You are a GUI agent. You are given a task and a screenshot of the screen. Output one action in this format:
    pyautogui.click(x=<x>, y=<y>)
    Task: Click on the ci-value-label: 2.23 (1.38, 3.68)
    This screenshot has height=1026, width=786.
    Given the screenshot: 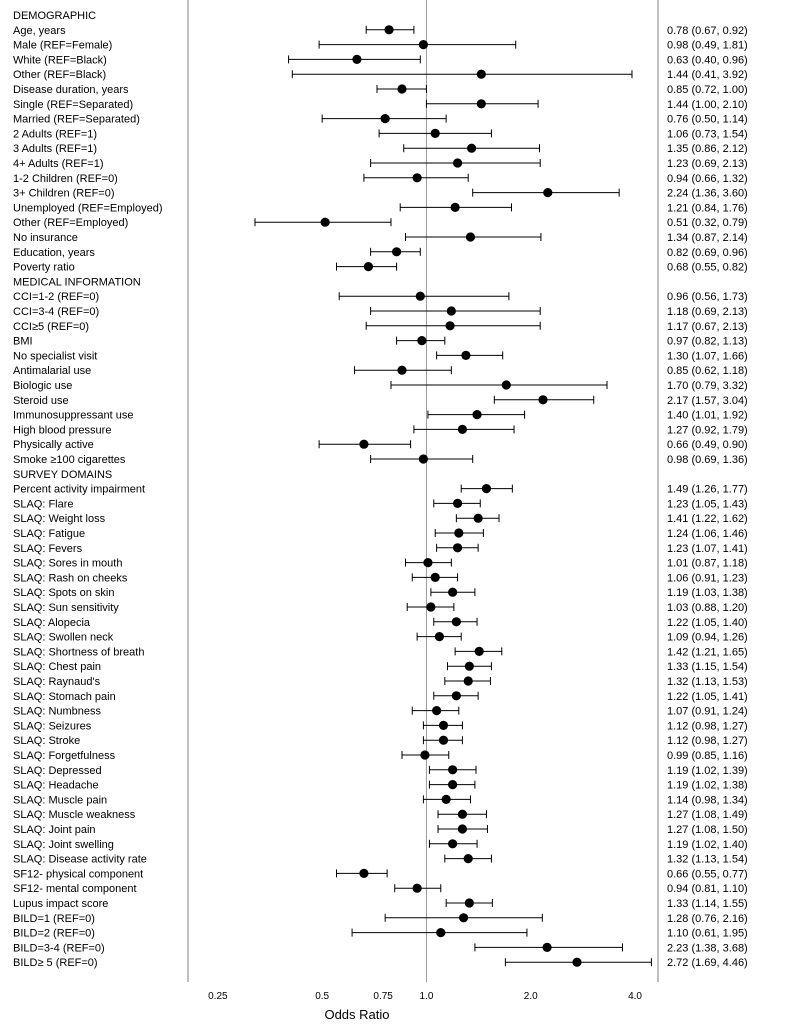 What is the action you would take?
    pyautogui.click(x=707, y=948)
    